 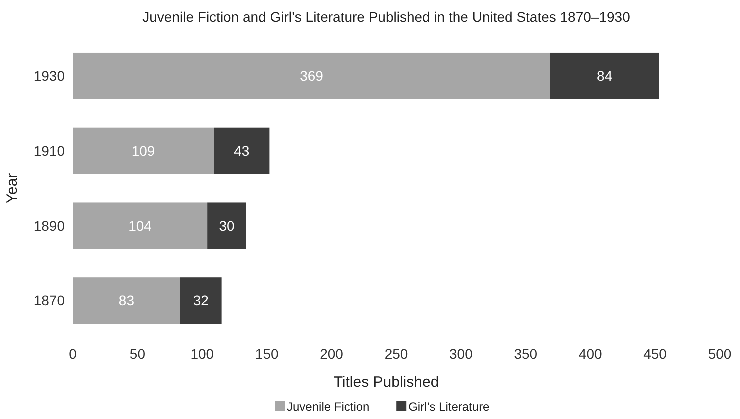 What do you see at coordinates (449, 407) in the screenshot?
I see `legend-label: Girl’s Literature` at bounding box center [449, 407].